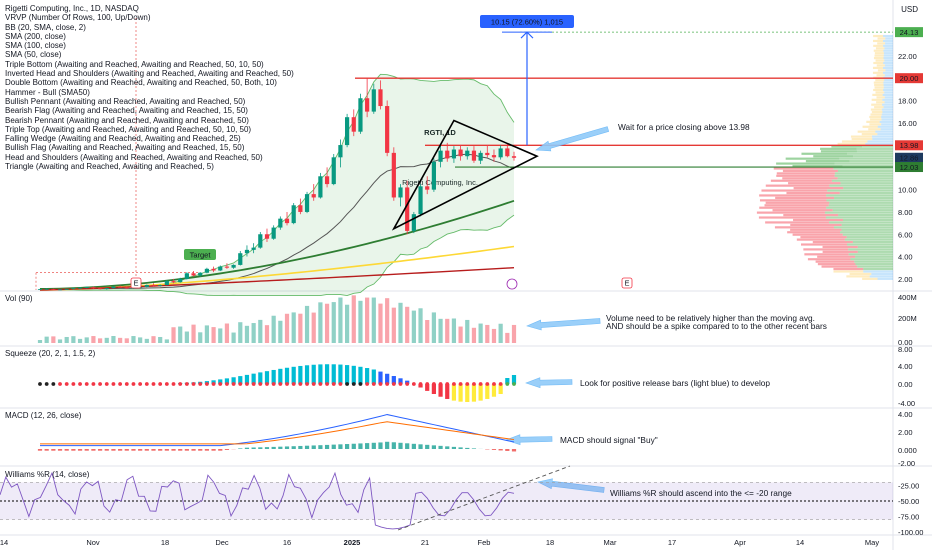 This screenshot has height=550, width=932. Describe the element at coordinates (905, 384) in the screenshot. I see `squeeze-axis-tick: 0.00` at that location.